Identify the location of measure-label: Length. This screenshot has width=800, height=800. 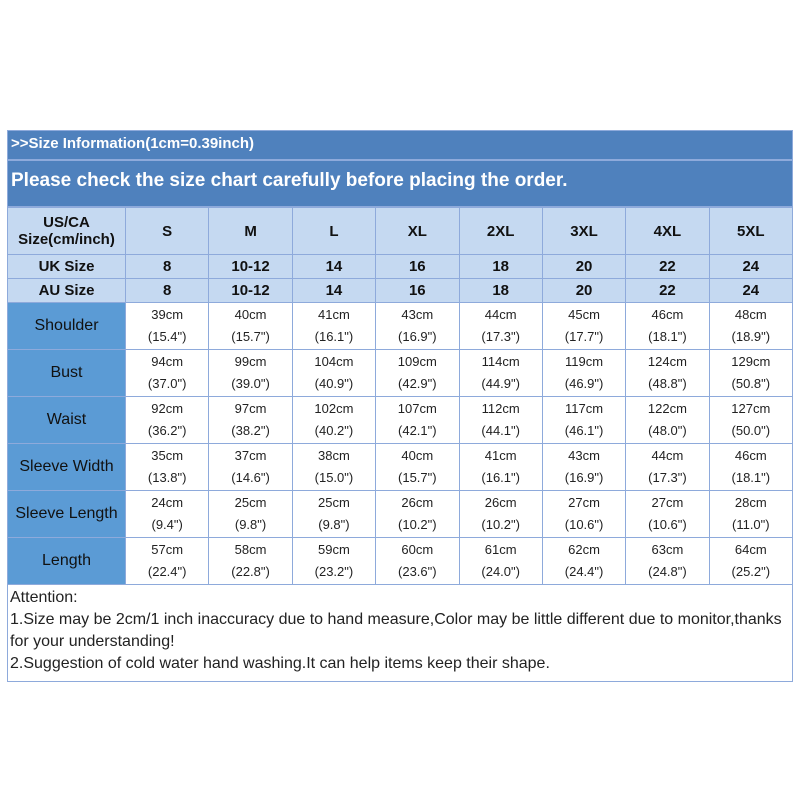
(66, 561).